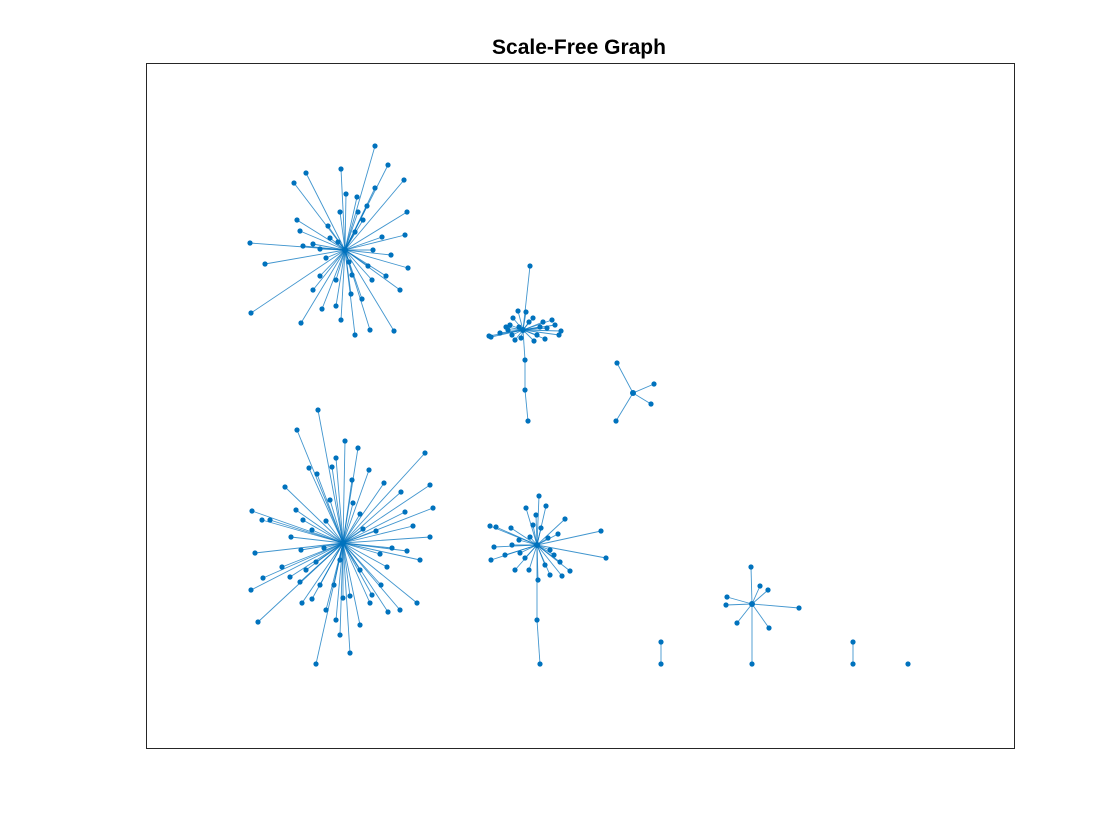 This screenshot has width=1120, height=840. What do you see at coordinates (579, 47) in the screenshot?
I see `plot-title: Scale-Free Graph` at bounding box center [579, 47].